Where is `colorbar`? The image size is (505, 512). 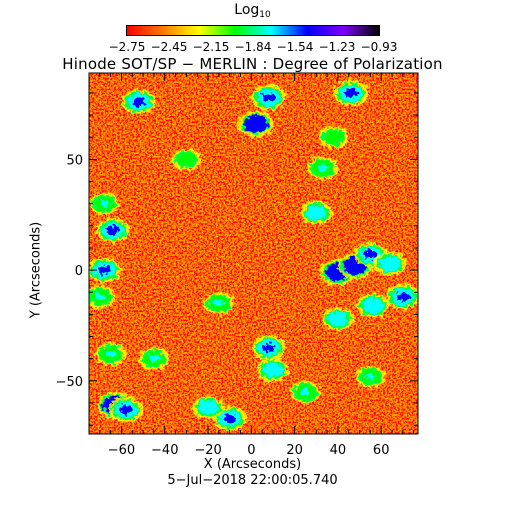
colorbar is located at coordinates (253, 30).